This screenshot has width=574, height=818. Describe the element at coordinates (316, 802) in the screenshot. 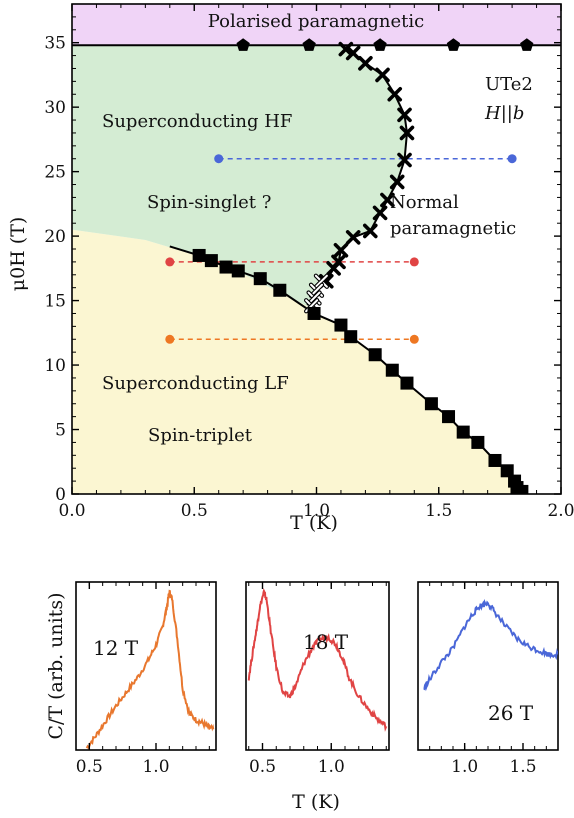

I see `panel-x-axis-title: T (K)` at that location.